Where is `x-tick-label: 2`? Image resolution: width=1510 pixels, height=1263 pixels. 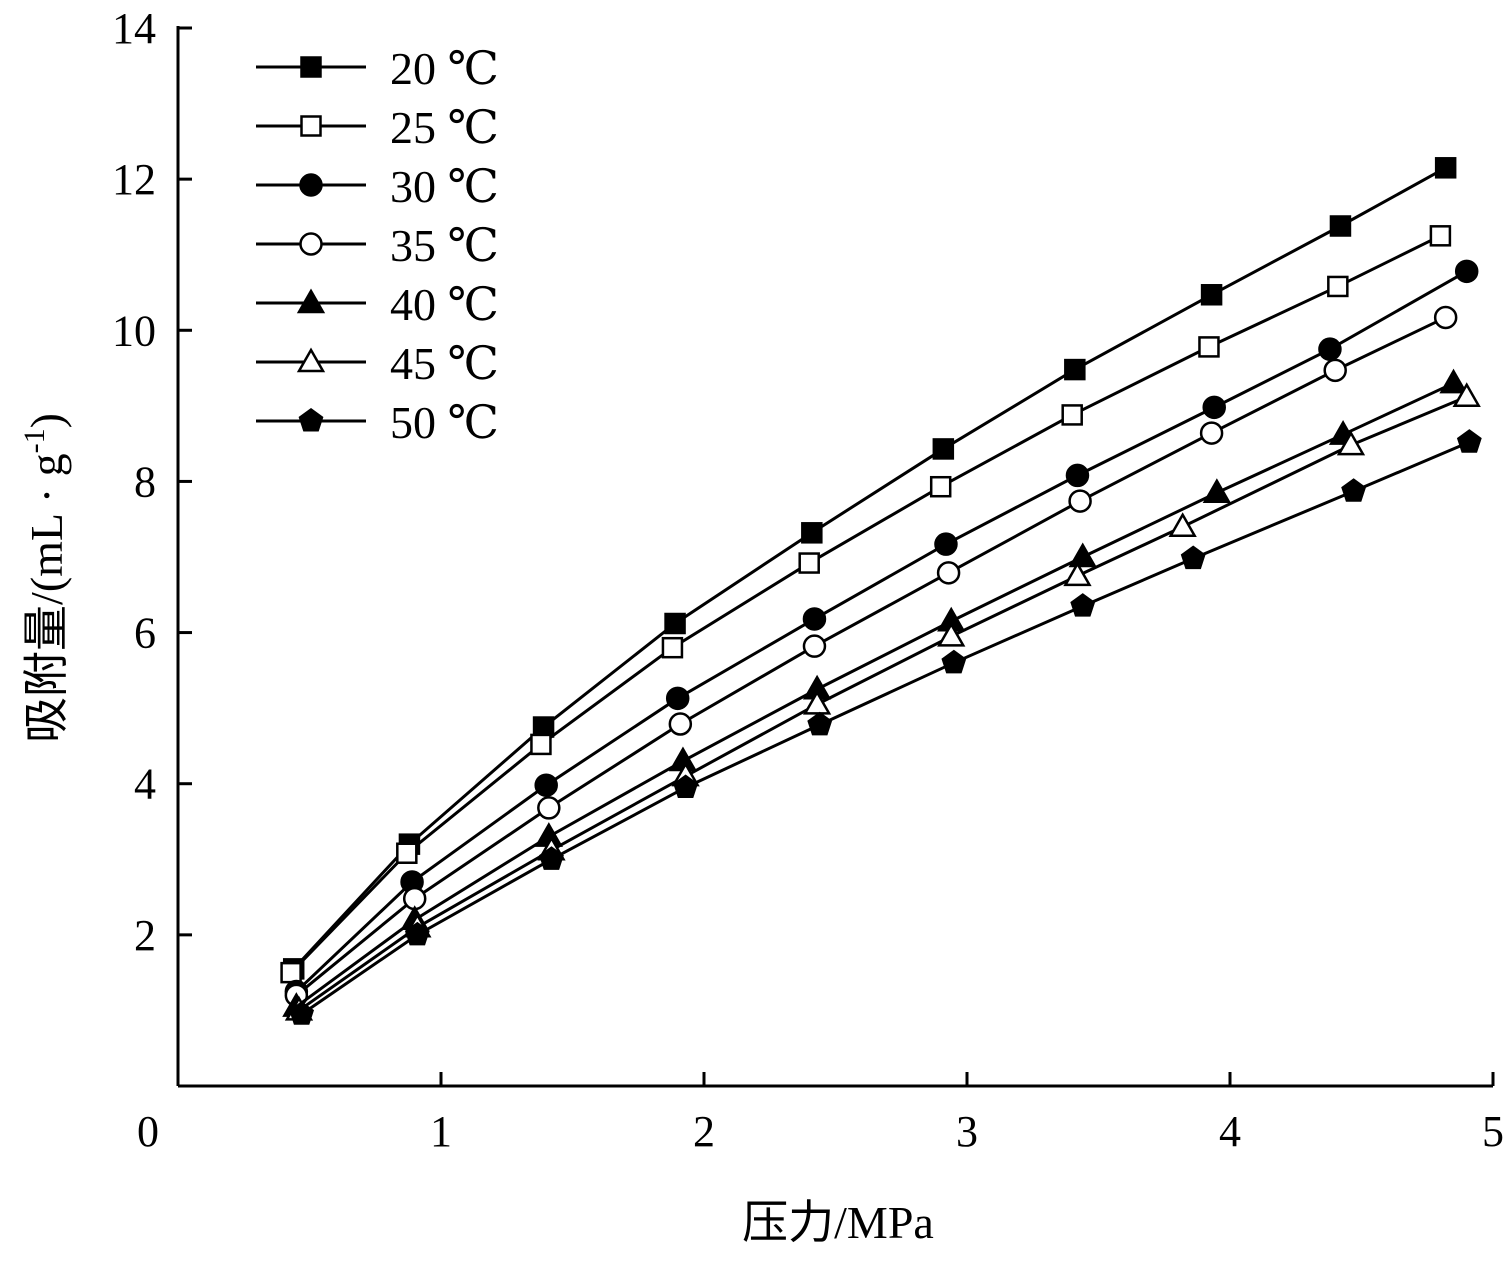
x-tick-label: 2 is located at coordinates (704, 1131).